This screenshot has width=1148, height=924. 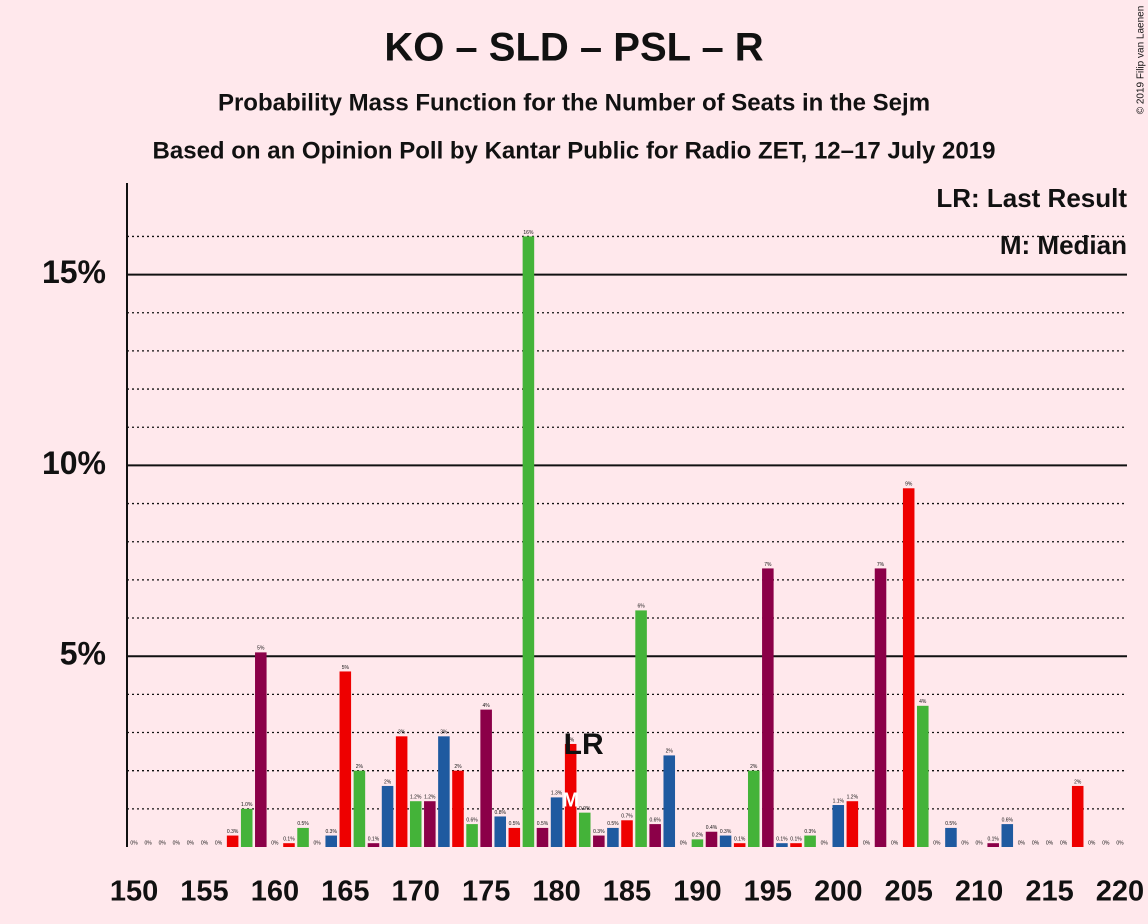 I want to click on value-label: 1.1%, so click(x=839, y=801).